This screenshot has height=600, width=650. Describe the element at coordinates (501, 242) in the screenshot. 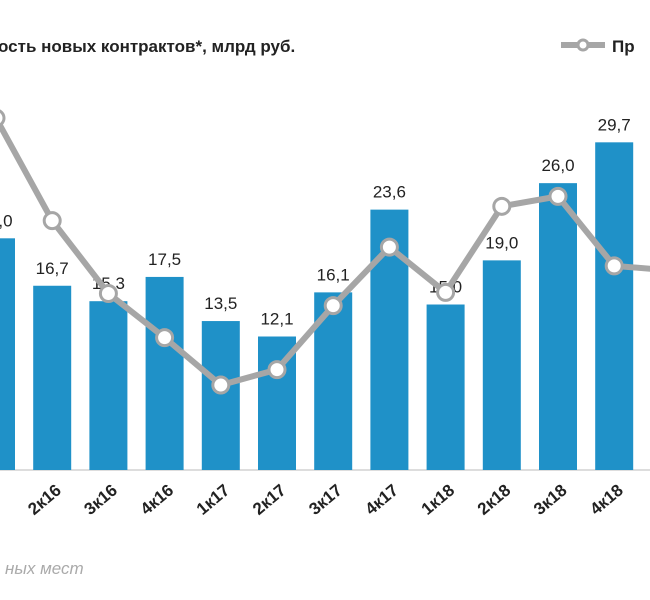

I see `value-label: 19,0` at that location.